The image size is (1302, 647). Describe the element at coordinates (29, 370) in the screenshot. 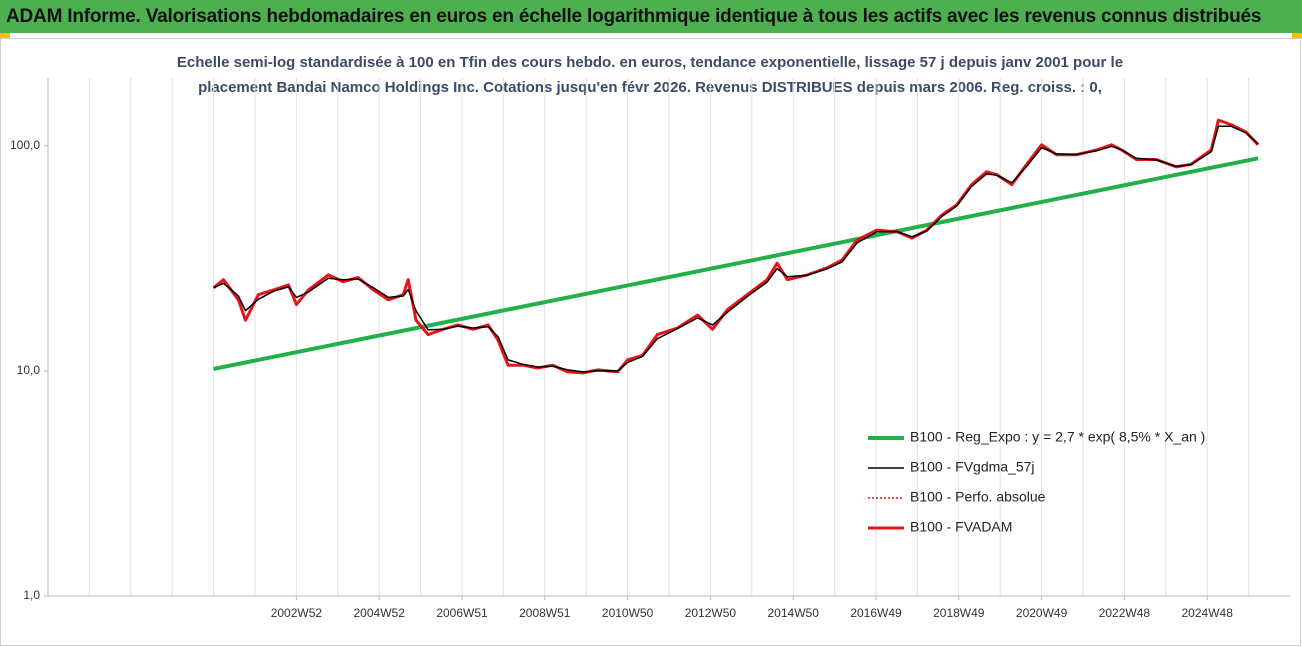

I see `y-tick-label: 10,0` at that location.